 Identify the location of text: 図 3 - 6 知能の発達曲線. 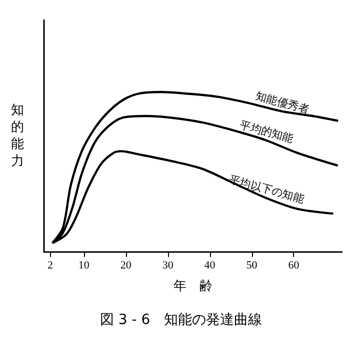
(181, 320).